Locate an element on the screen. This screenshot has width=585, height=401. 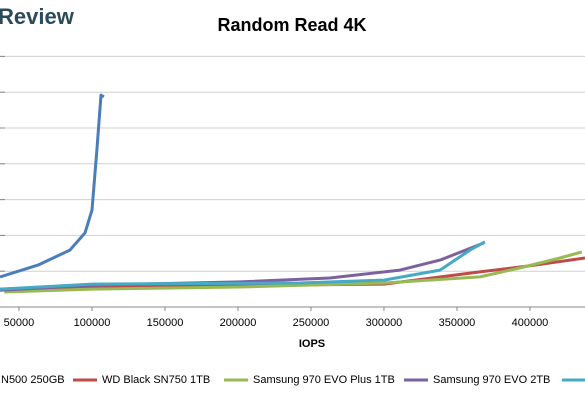
logo: Review is located at coordinates (37, 16).